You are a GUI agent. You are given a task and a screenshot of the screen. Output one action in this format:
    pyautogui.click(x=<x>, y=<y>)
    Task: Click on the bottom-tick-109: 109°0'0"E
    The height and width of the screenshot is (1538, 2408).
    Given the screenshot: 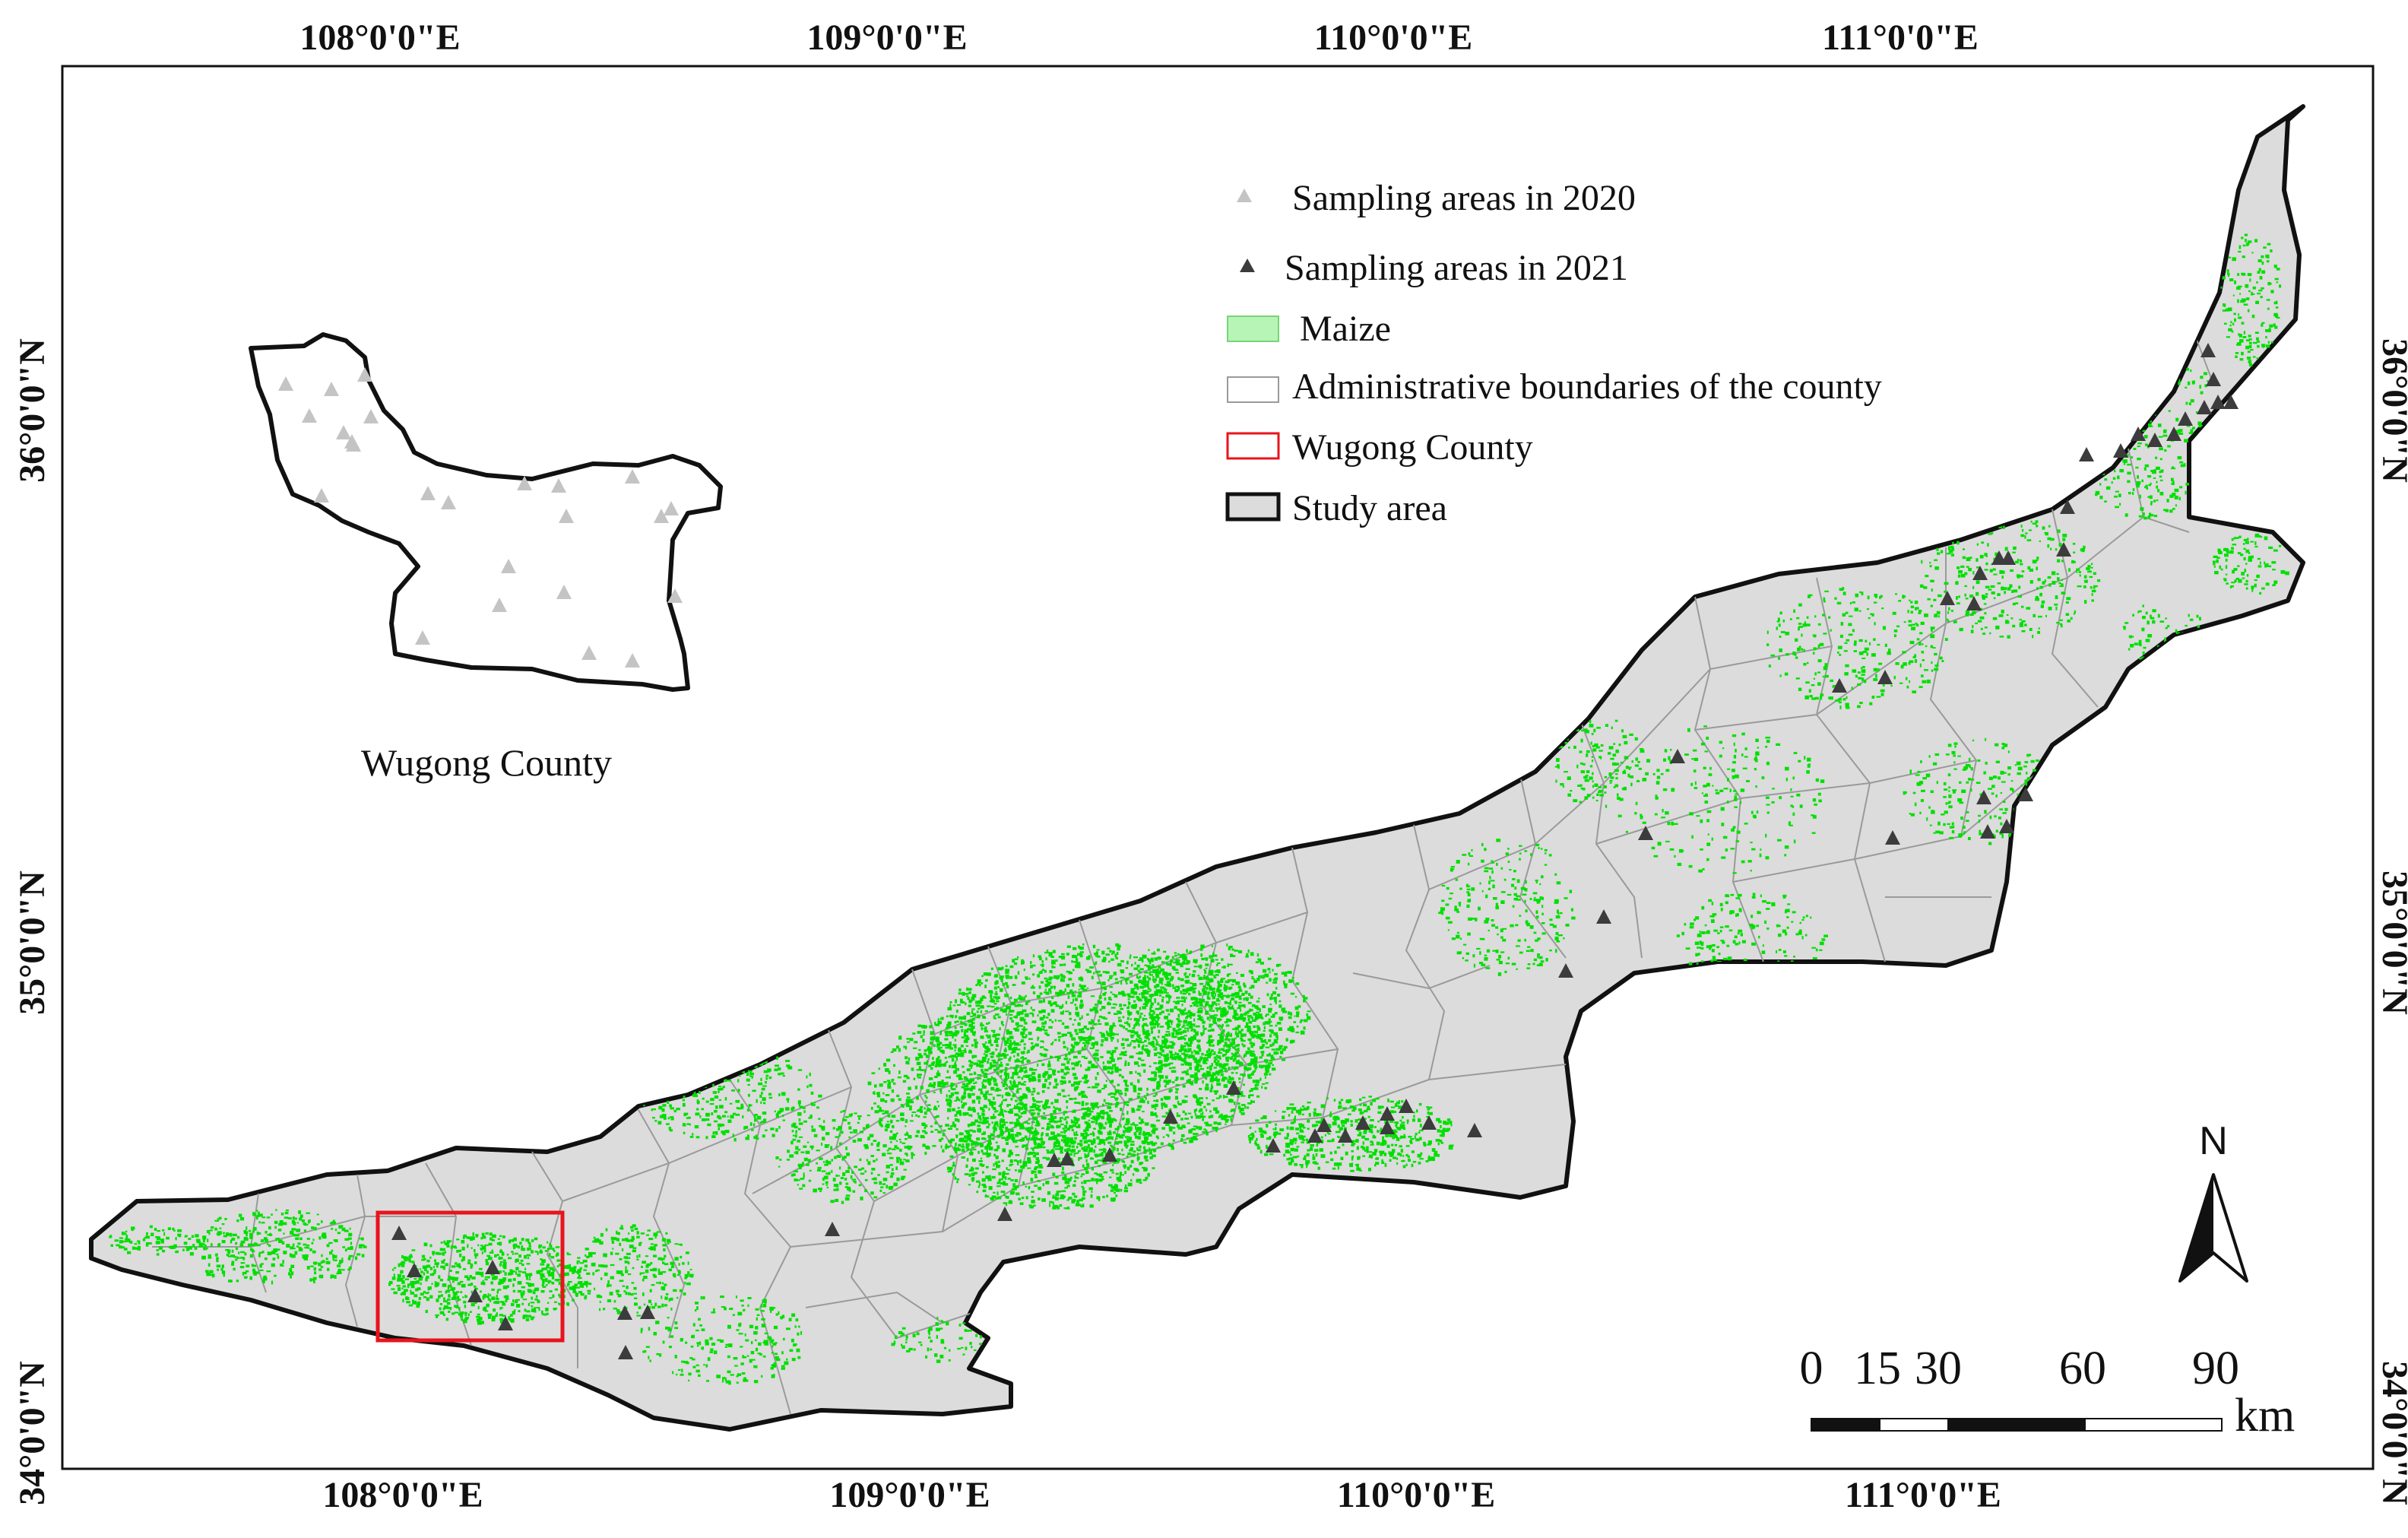 What is the action you would take?
    pyautogui.click(x=909, y=1495)
    